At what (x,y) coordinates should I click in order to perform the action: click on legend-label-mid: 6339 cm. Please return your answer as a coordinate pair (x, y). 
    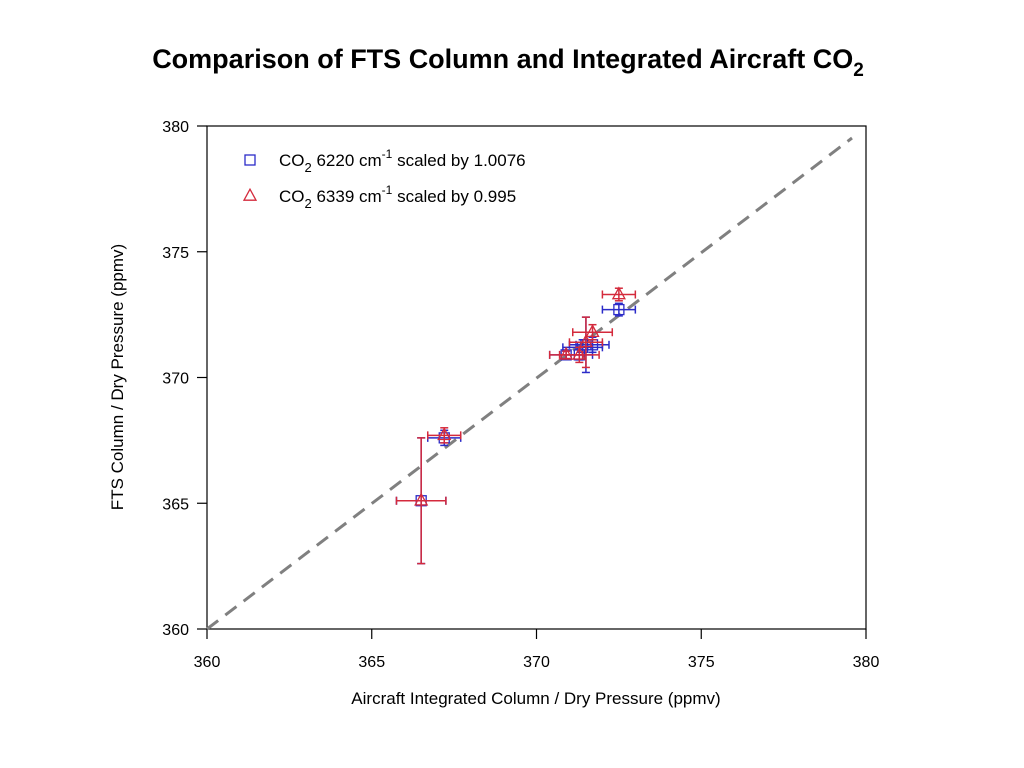
    Looking at the image, I should click on (347, 196).